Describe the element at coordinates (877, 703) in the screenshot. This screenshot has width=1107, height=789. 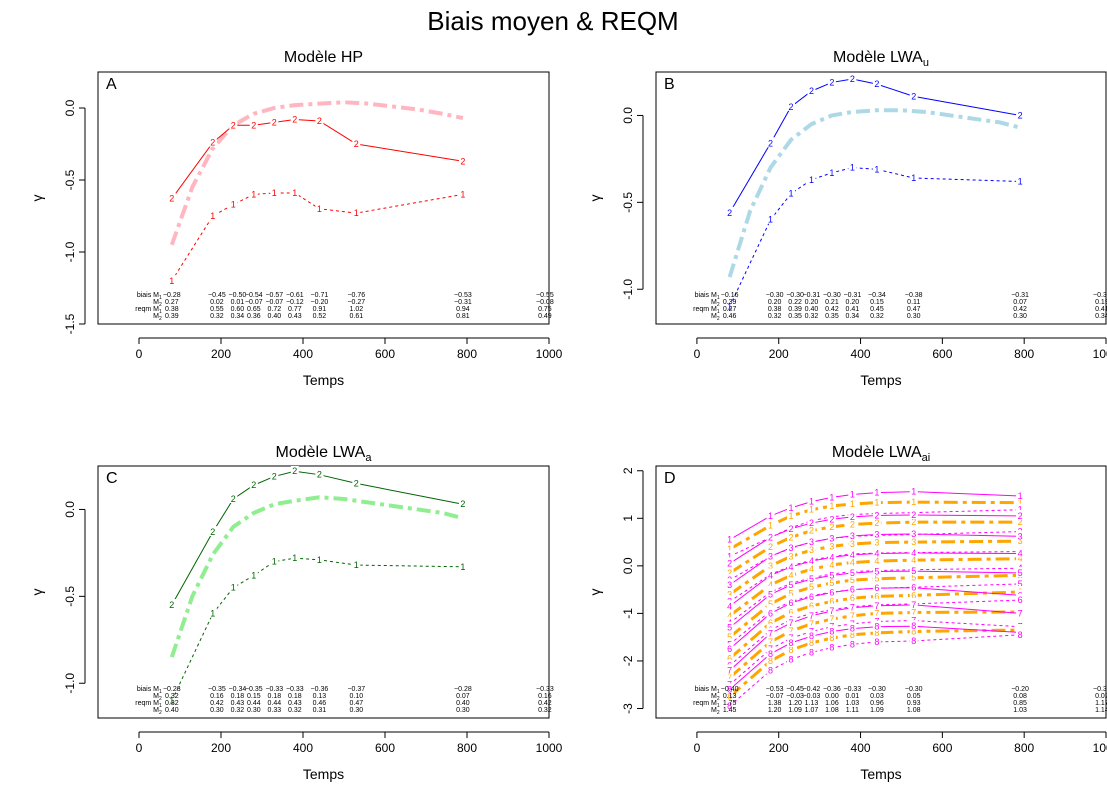
I see `stats-cell-d-2-6: 0.96` at that location.